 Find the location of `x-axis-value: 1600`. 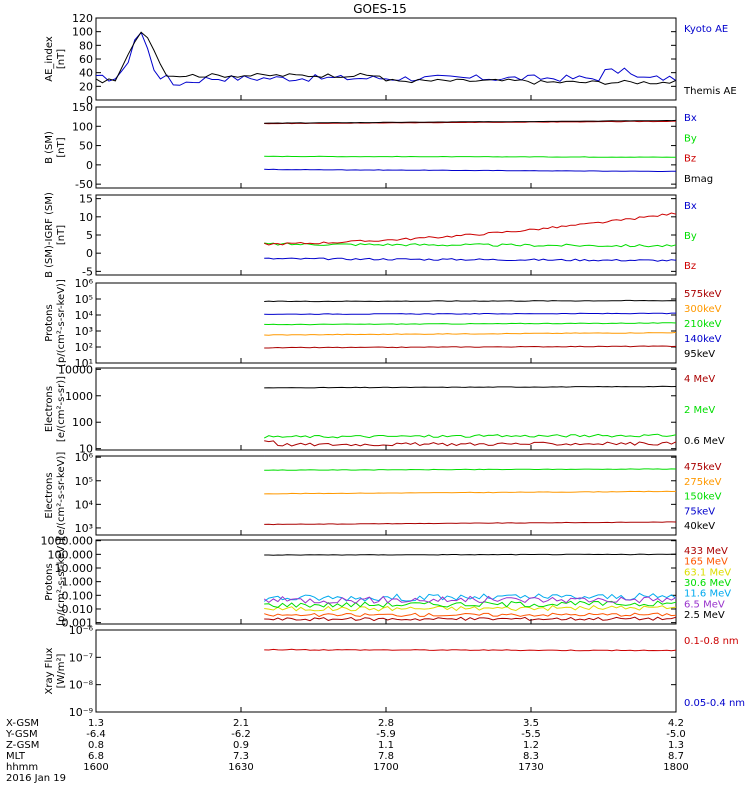

x-axis-value: 1600 is located at coordinates (95, 767).